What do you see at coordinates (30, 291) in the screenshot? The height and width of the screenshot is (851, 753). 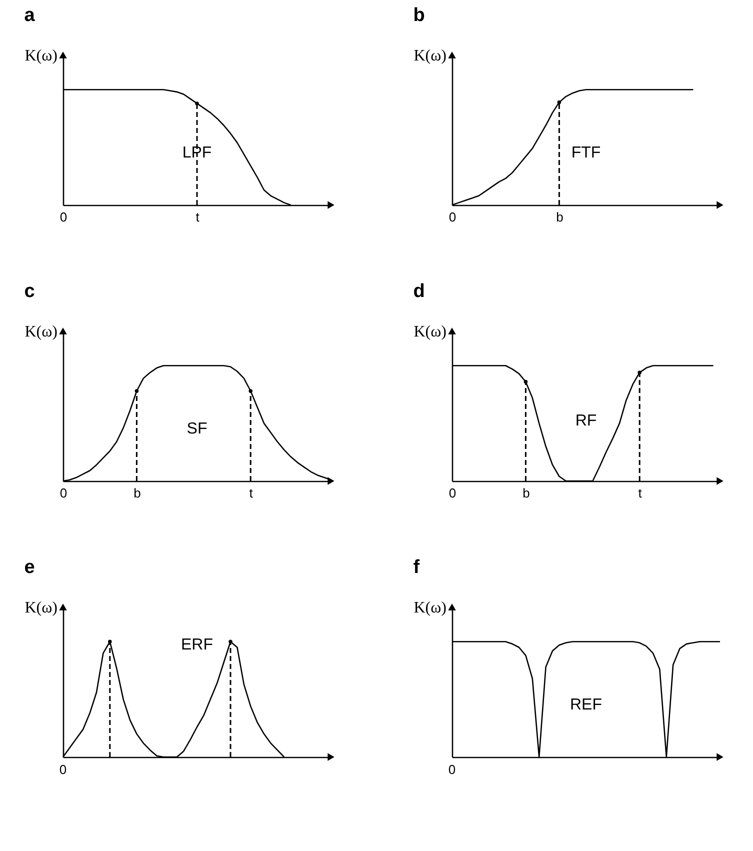 I see `chart-title: c` at bounding box center [30, 291].